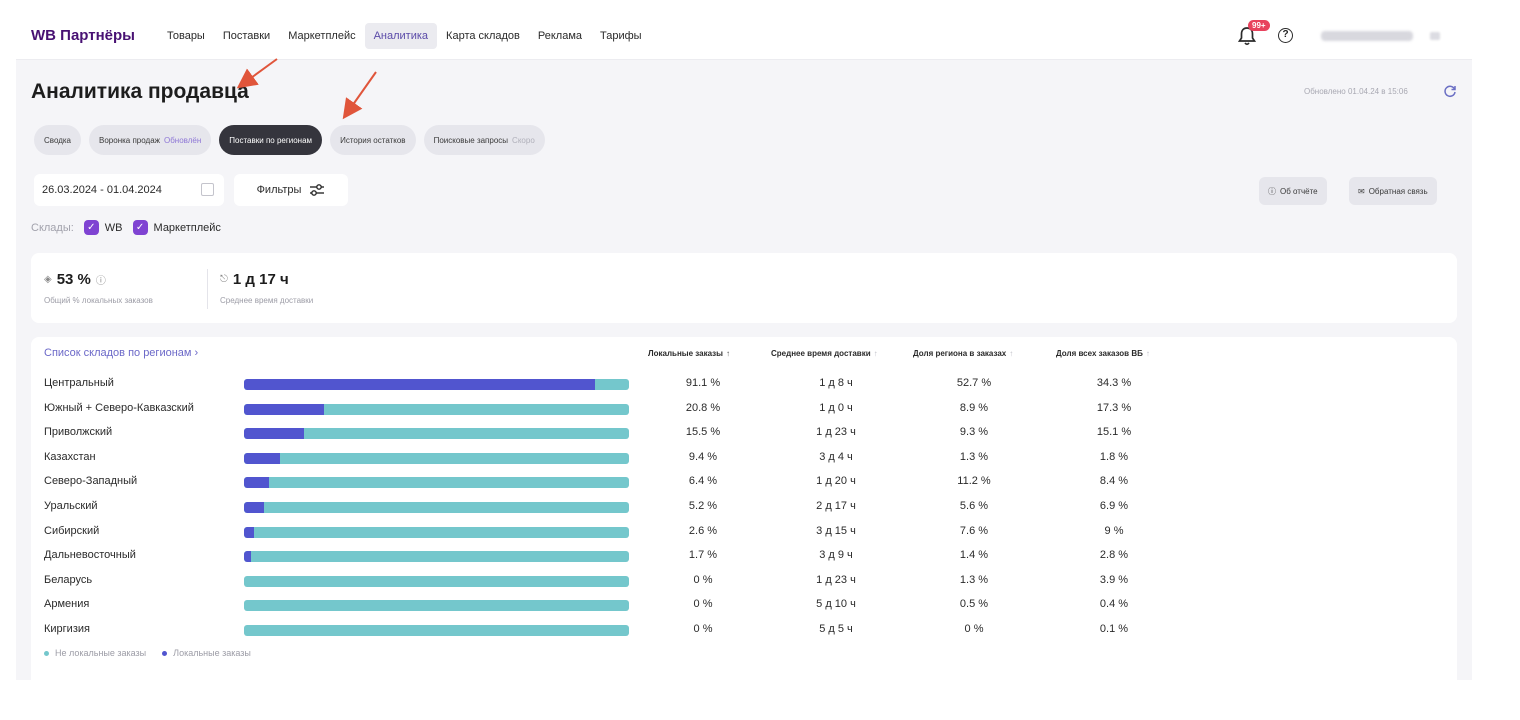  I want to click on checkbox-wb: ✓, so click(91, 227).